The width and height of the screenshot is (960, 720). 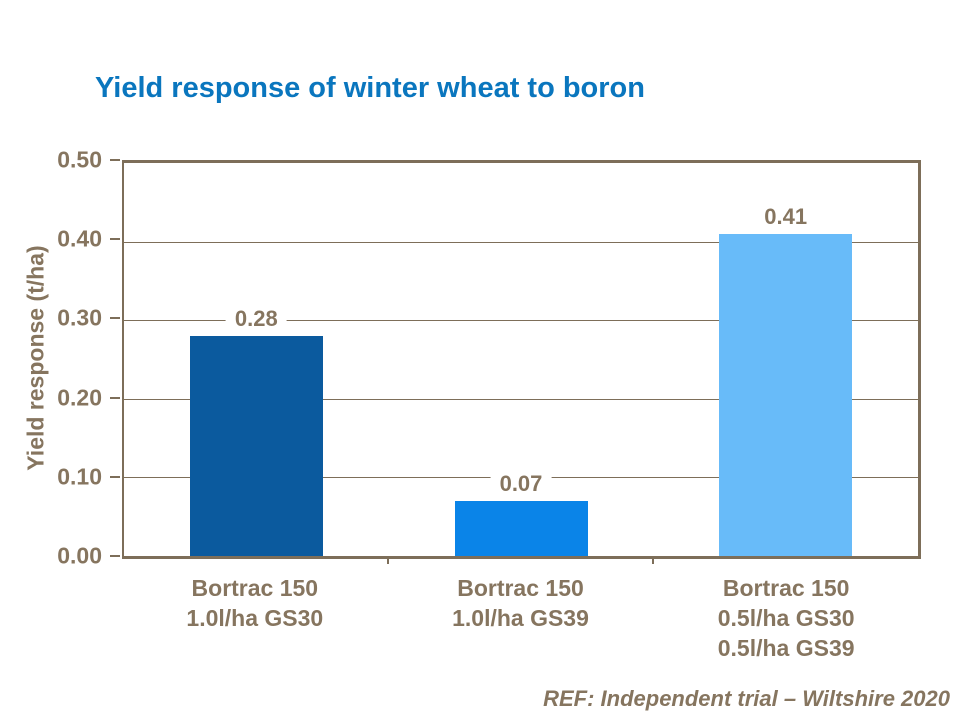 What do you see at coordinates (256, 318) in the screenshot?
I see `bar-value-label: 0.28` at bounding box center [256, 318].